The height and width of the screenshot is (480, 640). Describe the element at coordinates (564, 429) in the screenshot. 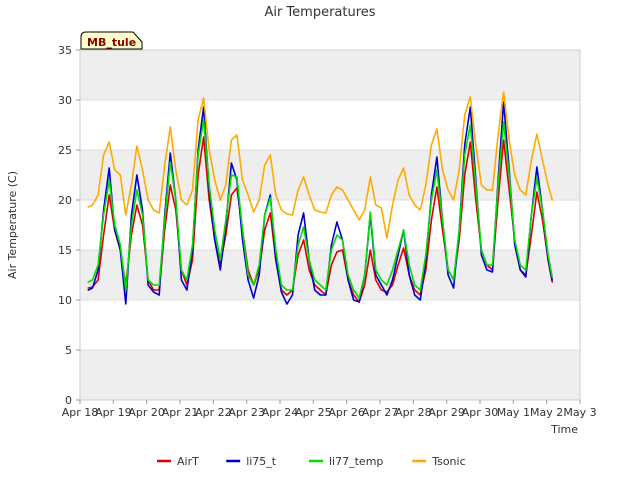

I see `x-axis-label: Time` at that location.